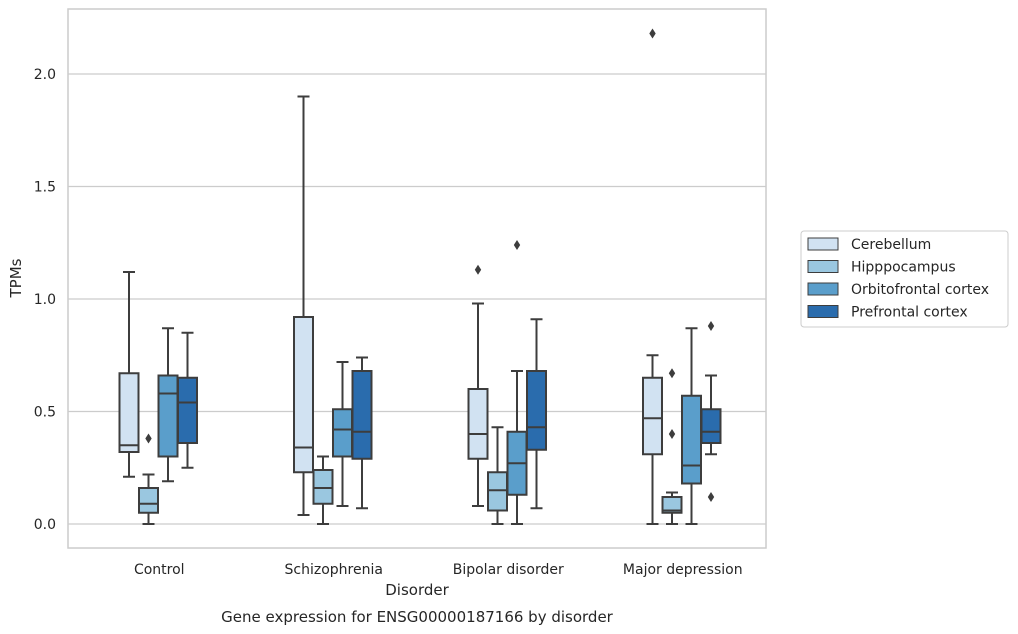 The height and width of the screenshot is (634, 1018). What do you see at coordinates (45, 413) in the screenshot?
I see `y-tick-label: 0.5` at bounding box center [45, 413].